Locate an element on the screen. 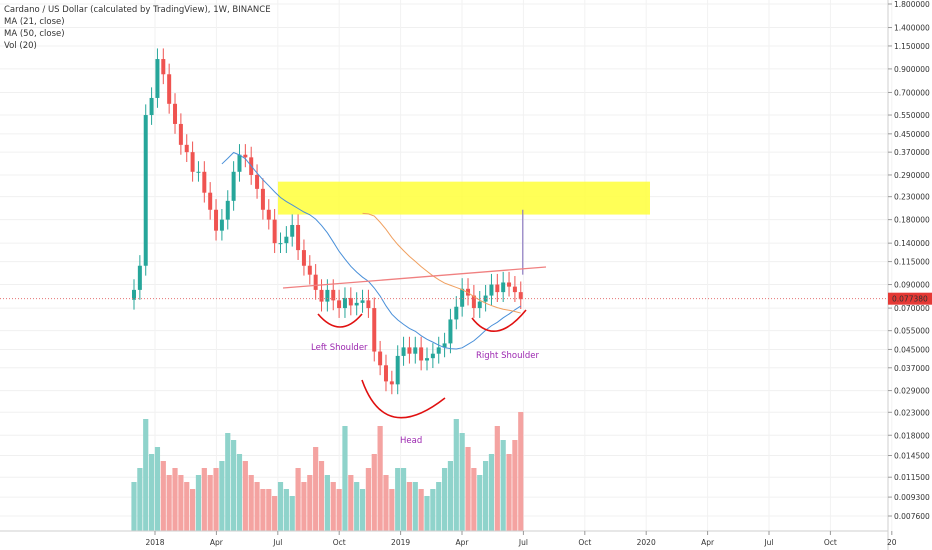 The width and height of the screenshot is (932, 550). price-tick-label: 0.045000 is located at coordinates (912, 349).